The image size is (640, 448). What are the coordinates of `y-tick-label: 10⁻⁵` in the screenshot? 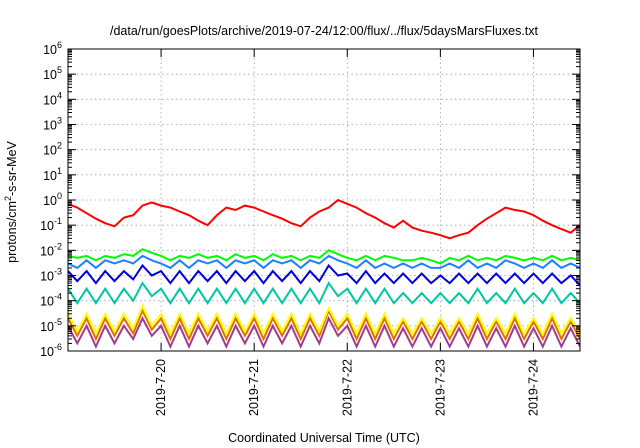 It's located at (51, 325).